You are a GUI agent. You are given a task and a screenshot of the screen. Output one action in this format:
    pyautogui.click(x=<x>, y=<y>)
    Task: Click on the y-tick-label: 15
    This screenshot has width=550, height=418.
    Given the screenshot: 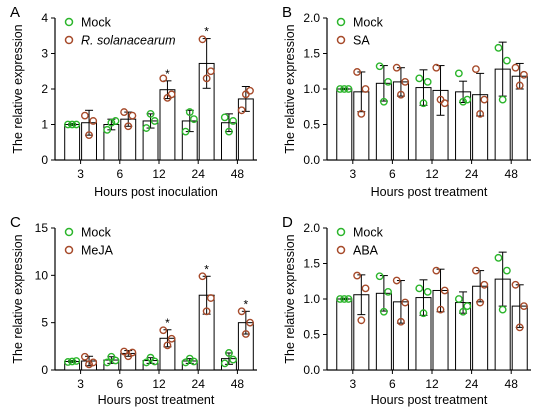 What is the action you would take?
    pyautogui.click(x=42, y=228)
    